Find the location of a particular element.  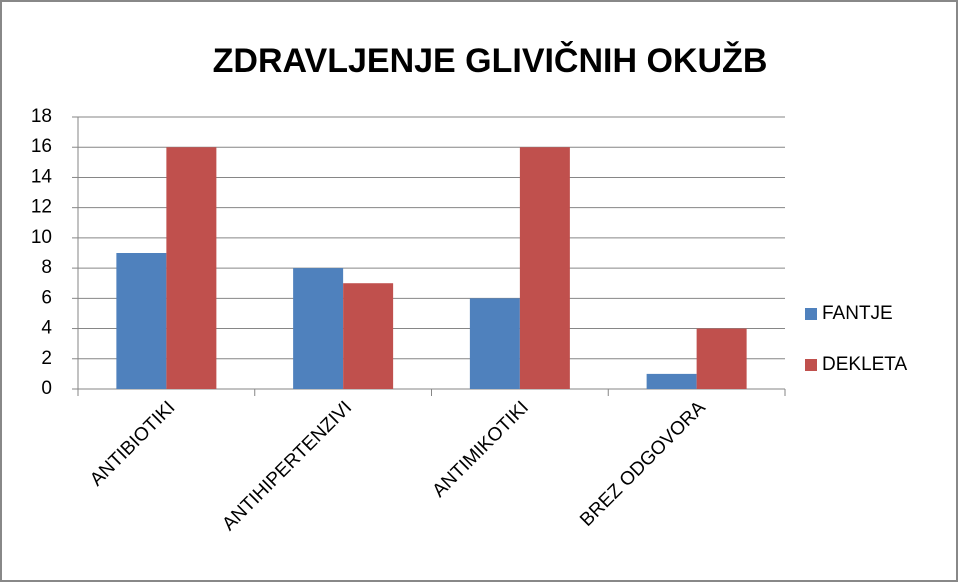

y-tick-label: 10 is located at coordinates (41, 237).